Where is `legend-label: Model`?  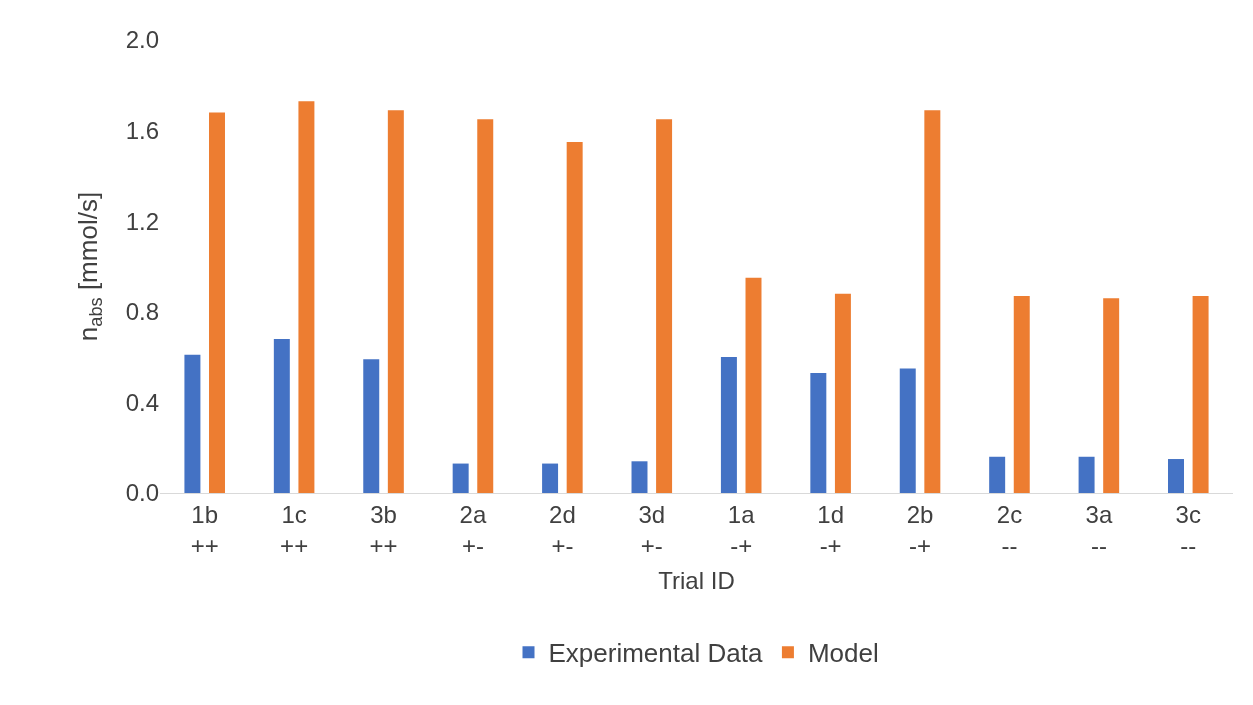 legend-label: Model is located at coordinates (843, 653).